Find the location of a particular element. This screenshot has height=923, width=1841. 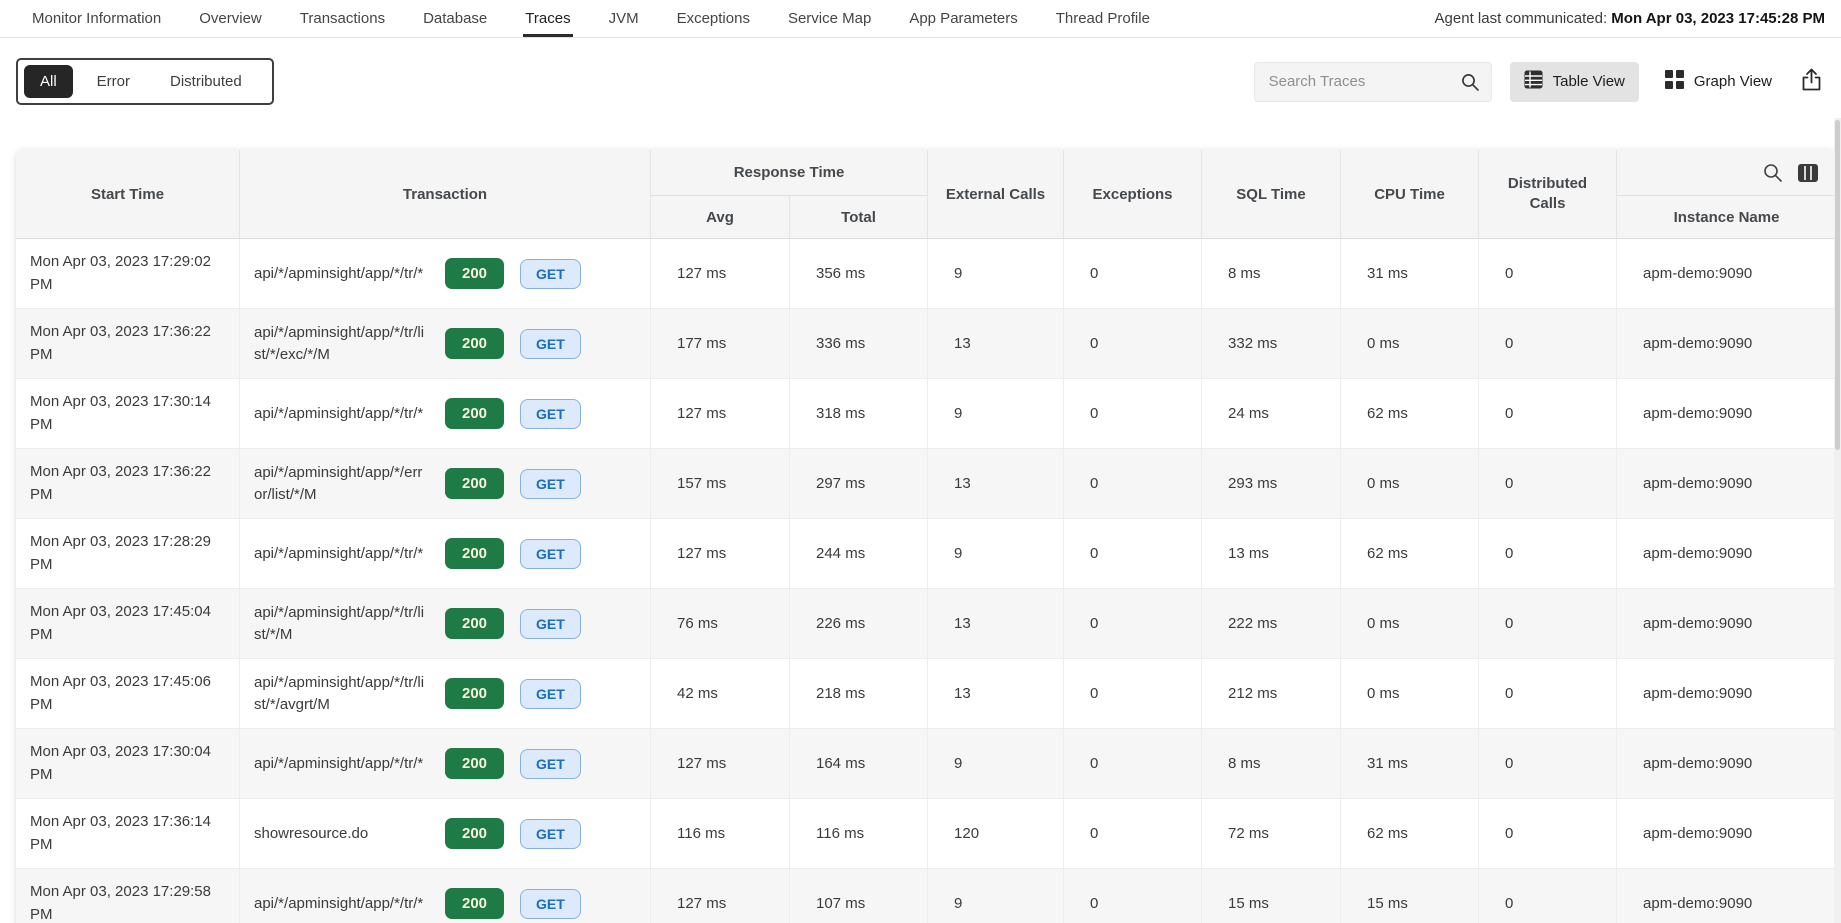

tab-thread-profile: Thread Profile is located at coordinates (1102, 18).